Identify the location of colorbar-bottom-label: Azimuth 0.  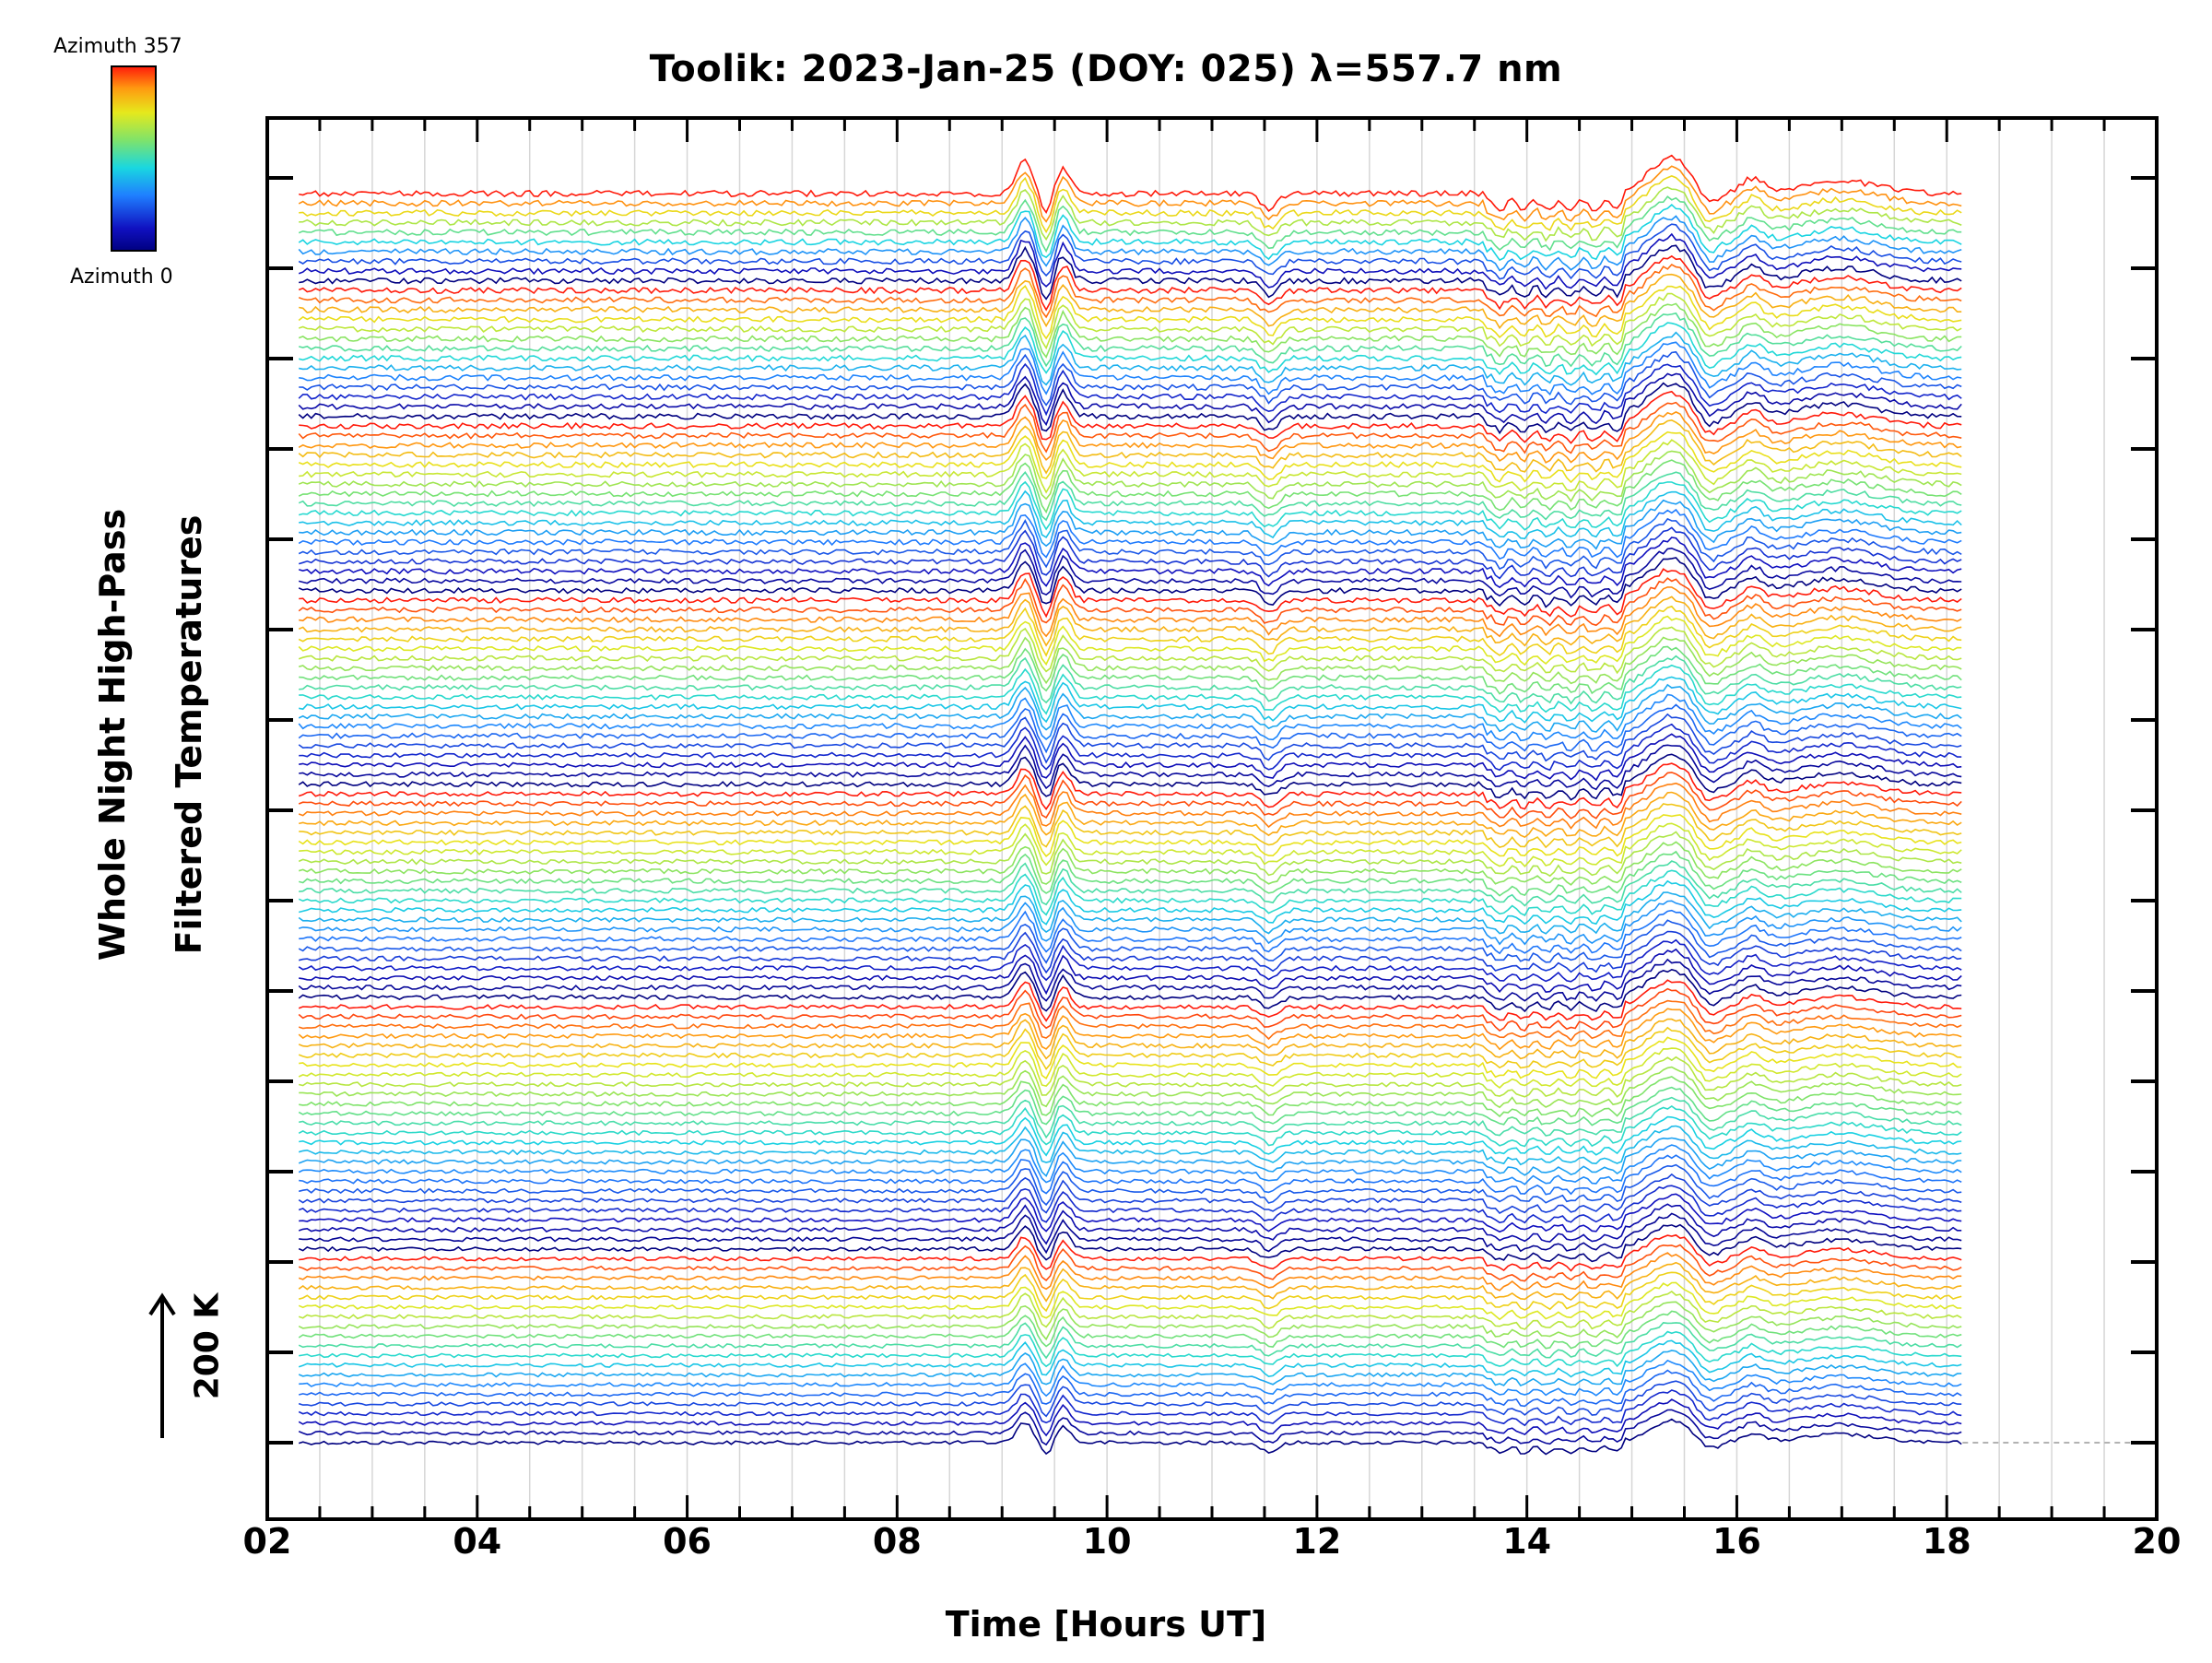
(121, 277).